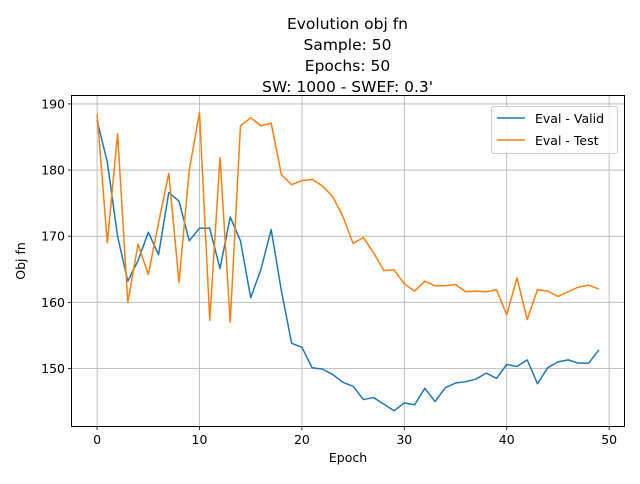 The width and height of the screenshot is (640, 484). What do you see at coordinates (609, 439) in the screenshot?
I see `x-tick-label: 50` at bounding box center [609, 439].